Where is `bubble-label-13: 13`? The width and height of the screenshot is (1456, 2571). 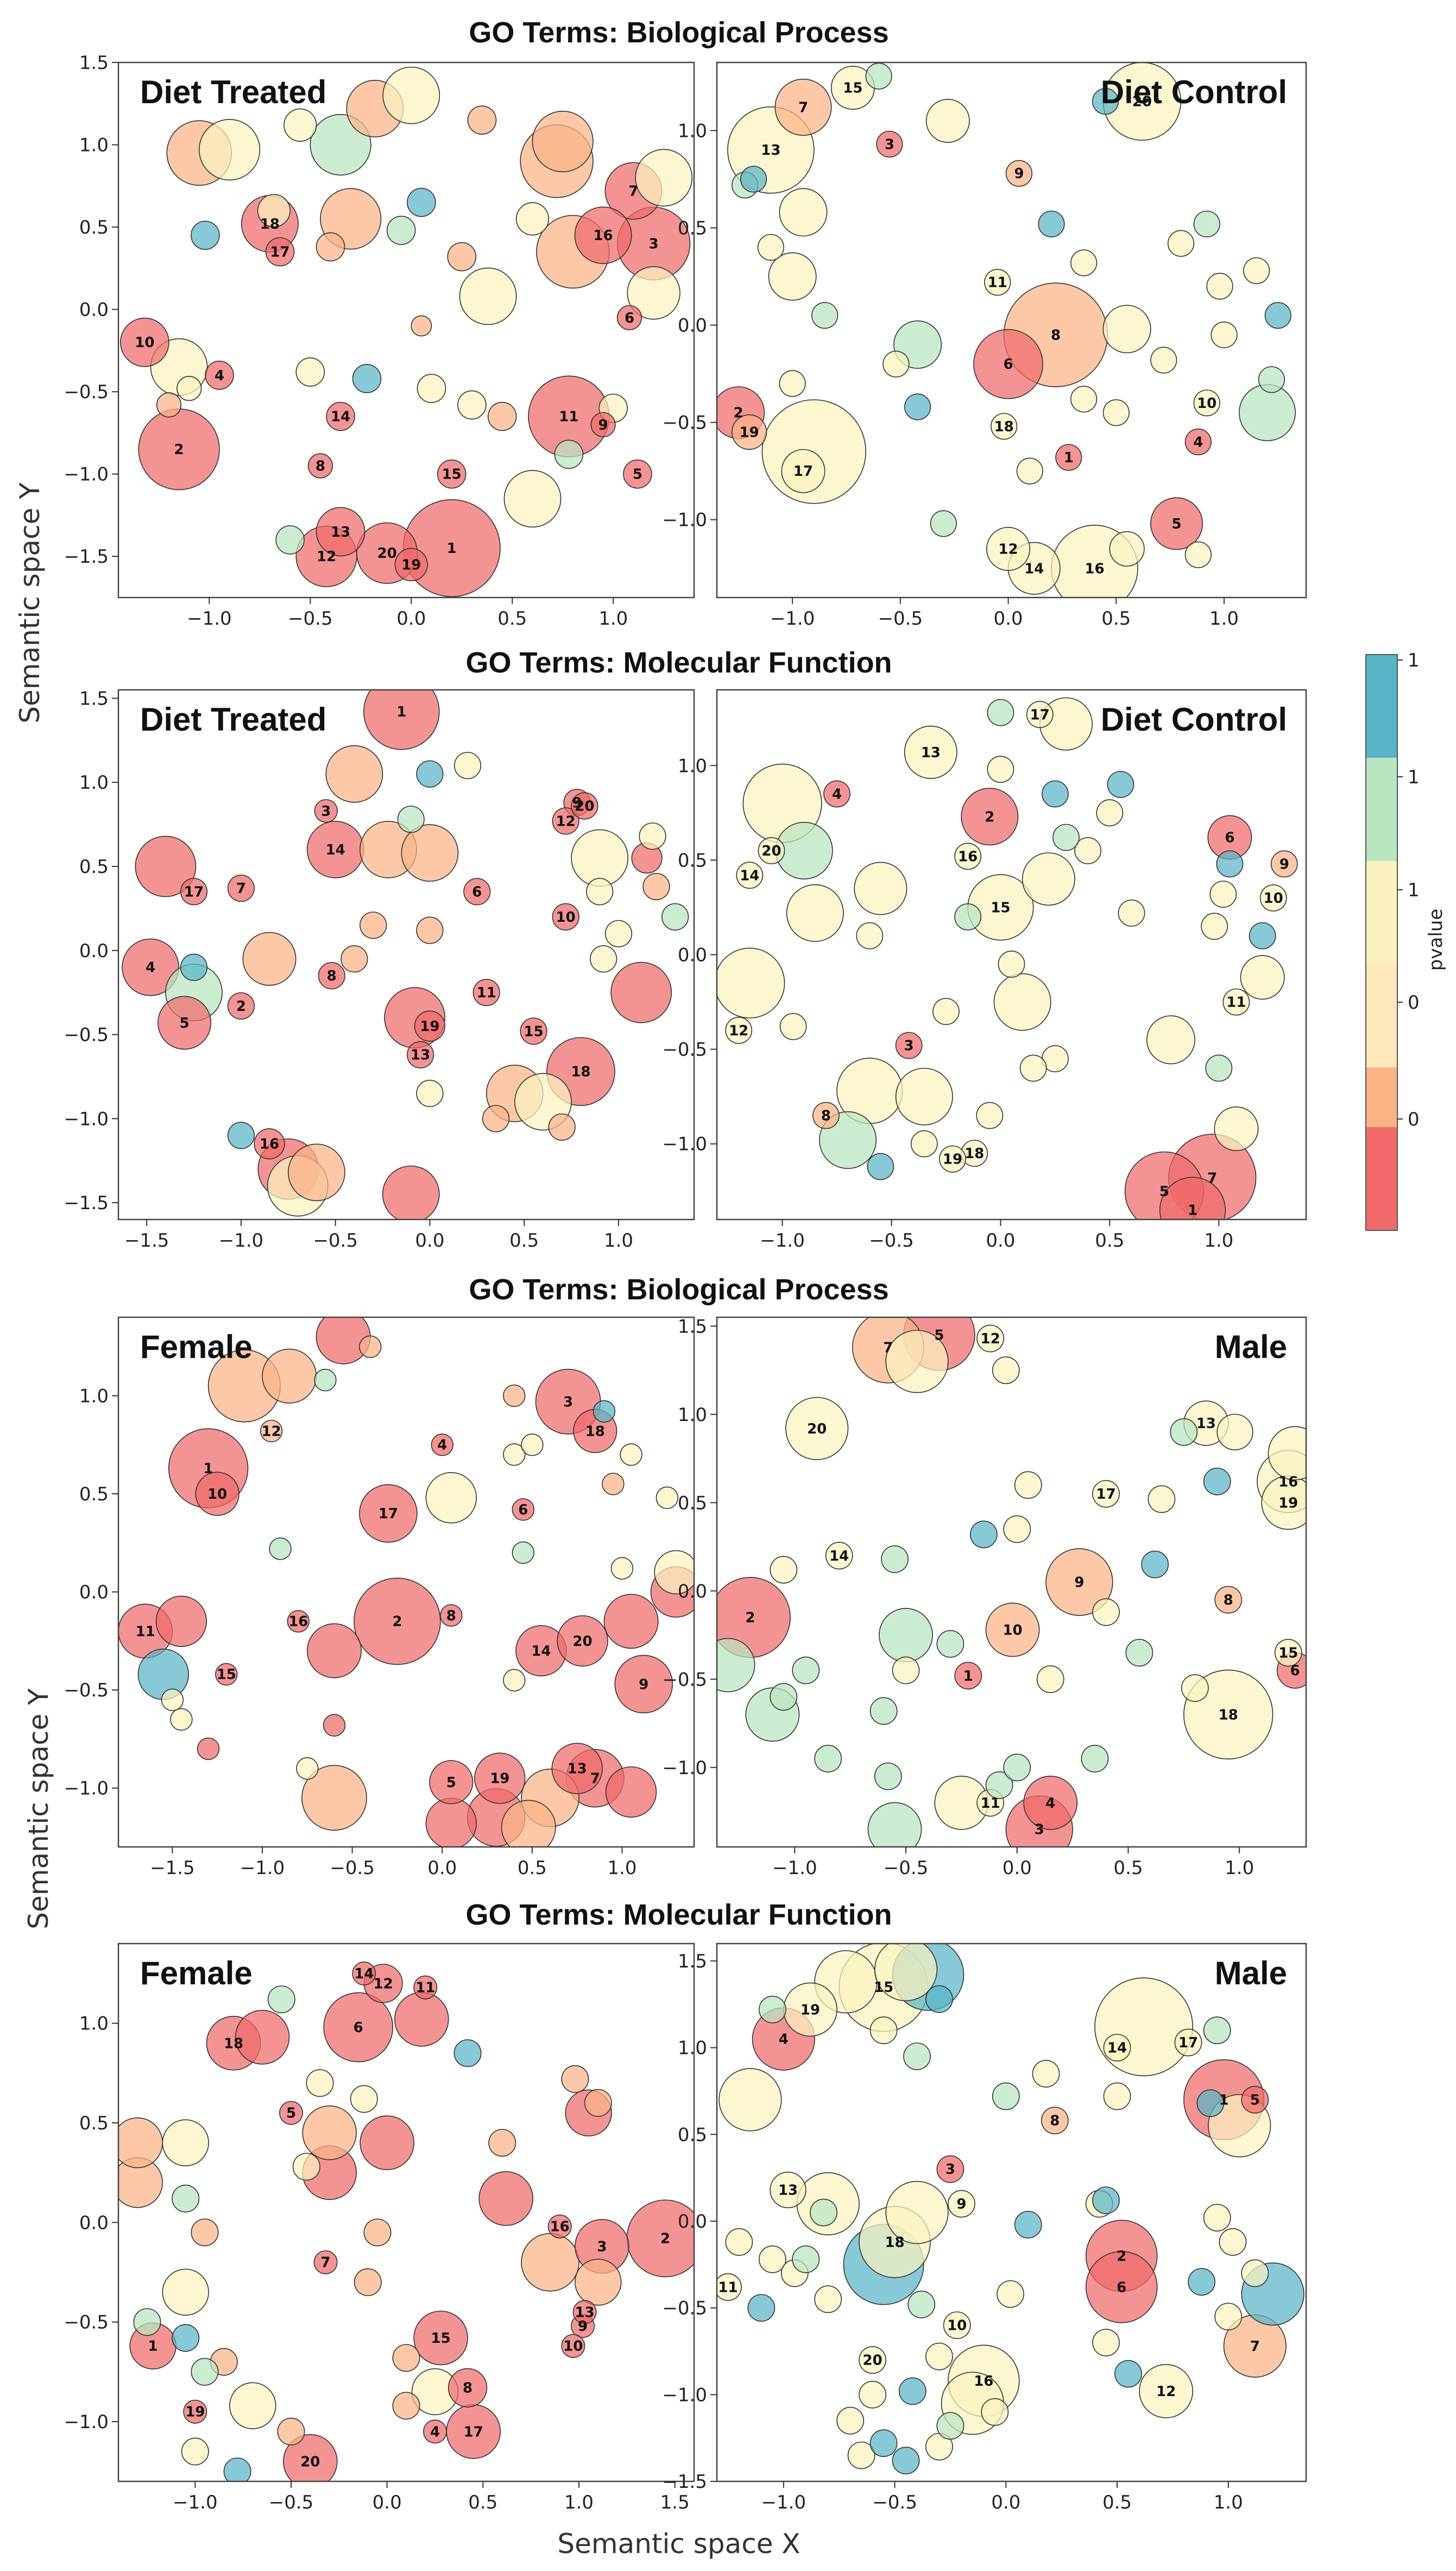
bubble-label-13: 13 is located at coordinates (931, 753).